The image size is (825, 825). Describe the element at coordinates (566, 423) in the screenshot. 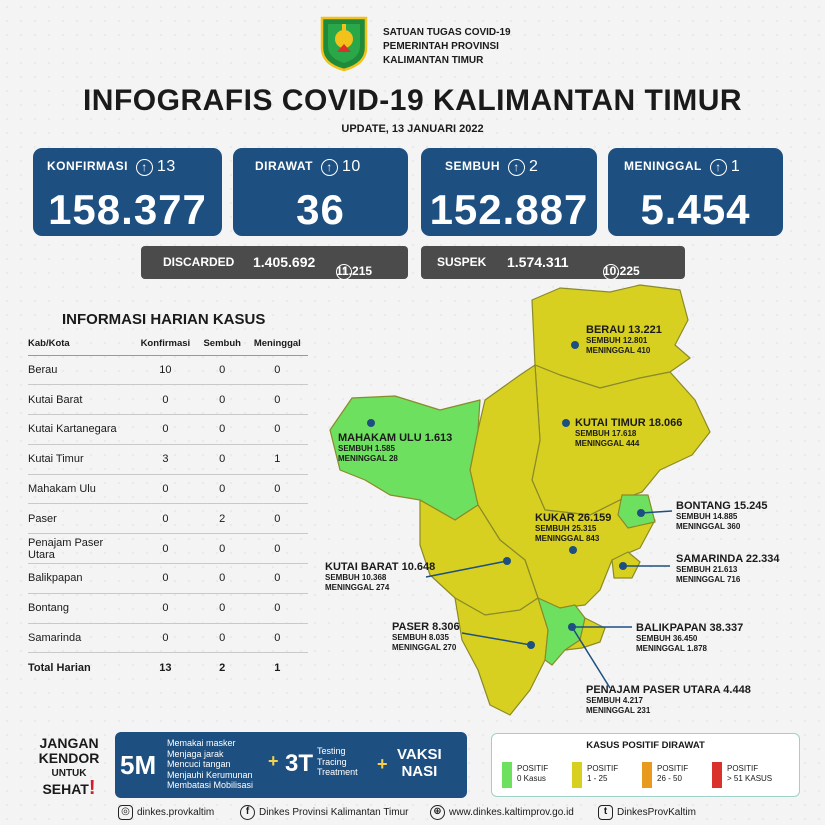

I see `map-dot-kutai-timur` at that location.